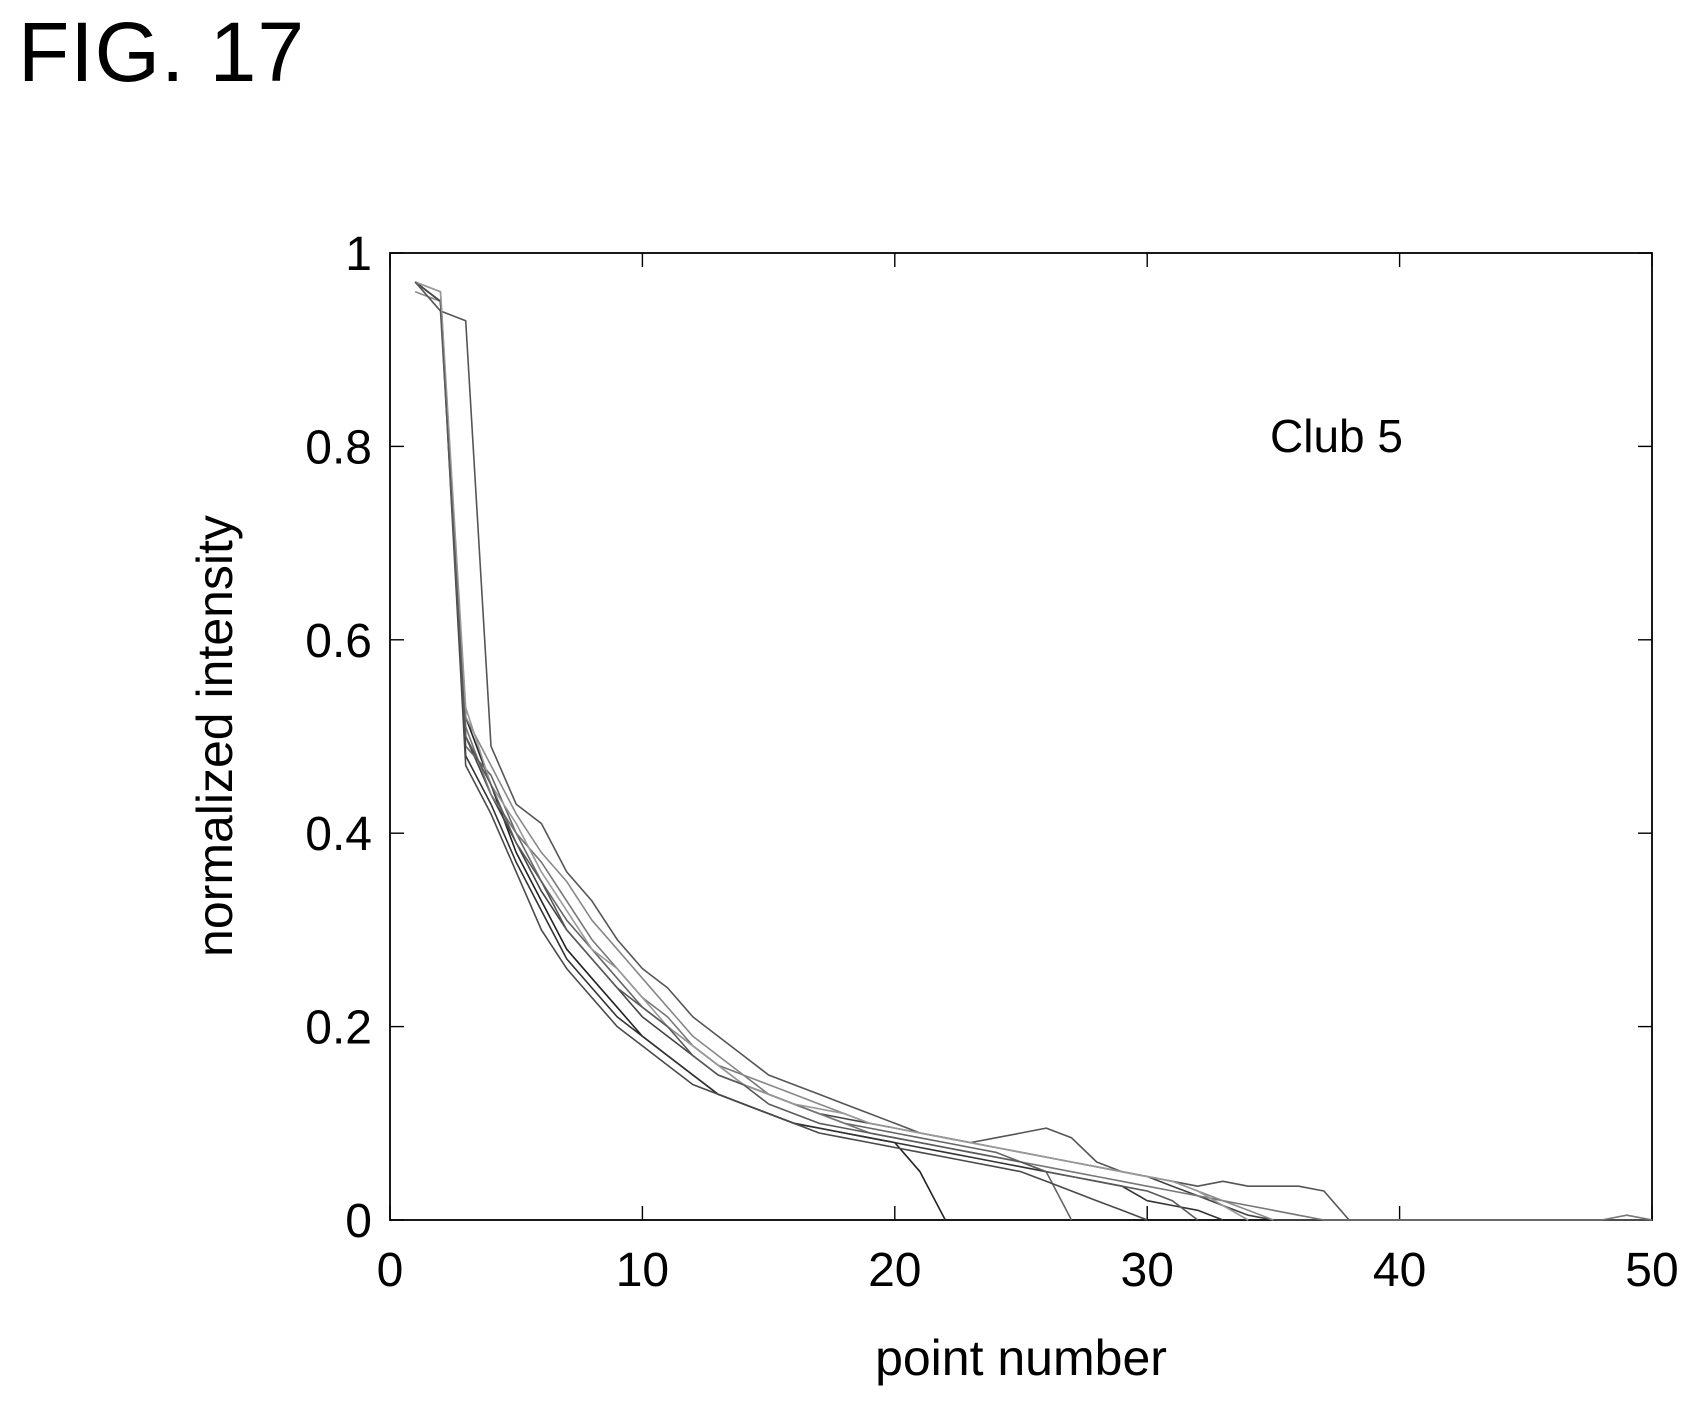 The image size is (1696, 1407). I want to click on y-tick-label: 1, so click(358, 254).